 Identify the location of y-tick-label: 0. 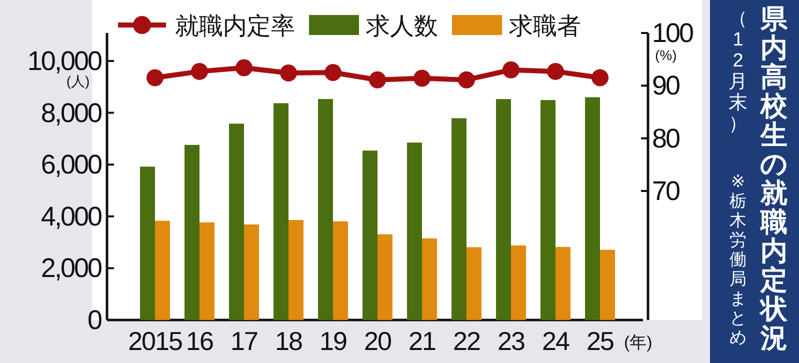
(94, 320).